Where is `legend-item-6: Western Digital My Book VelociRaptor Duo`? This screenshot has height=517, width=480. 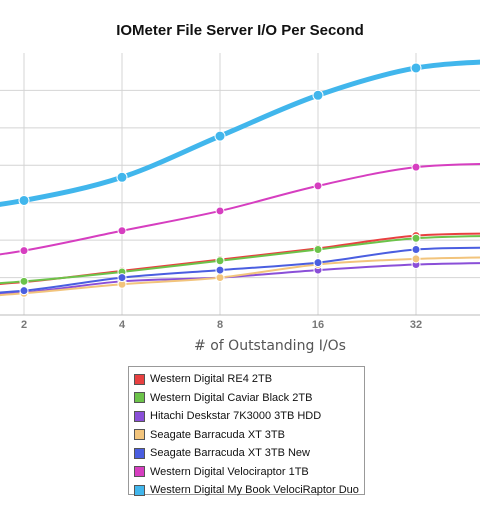
legend-item-6: Western Digital My Book VelociRaptor Duo is located at coordinates (249, 490).